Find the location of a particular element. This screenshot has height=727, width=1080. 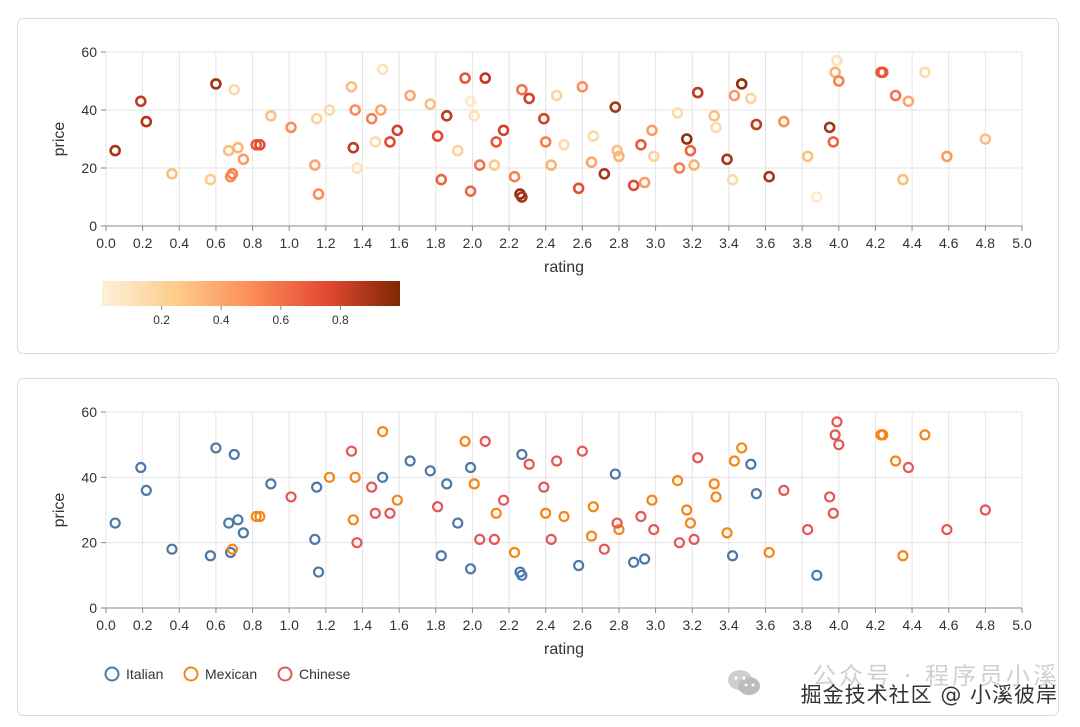

x-tick-label: 4.8 is located at coordinates (986, 625).